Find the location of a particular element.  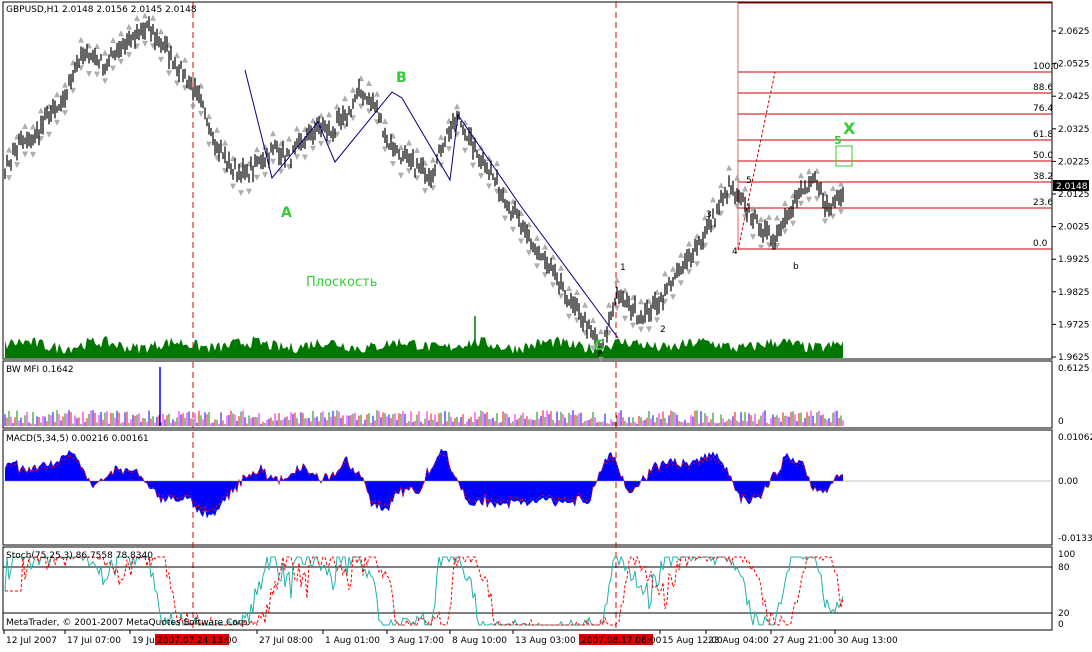

time-tick-label: 19 Jul is located at coordinates (144, 641).